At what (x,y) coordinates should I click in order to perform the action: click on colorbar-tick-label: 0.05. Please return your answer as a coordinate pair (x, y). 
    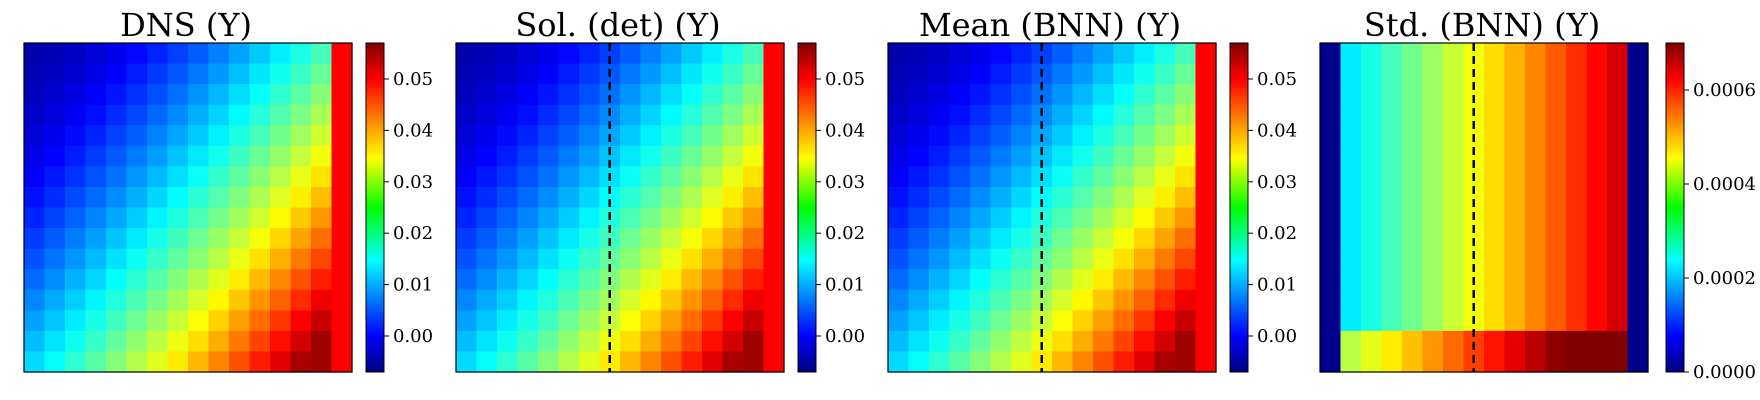
    Looking at the image, I should click on (1277, 79).